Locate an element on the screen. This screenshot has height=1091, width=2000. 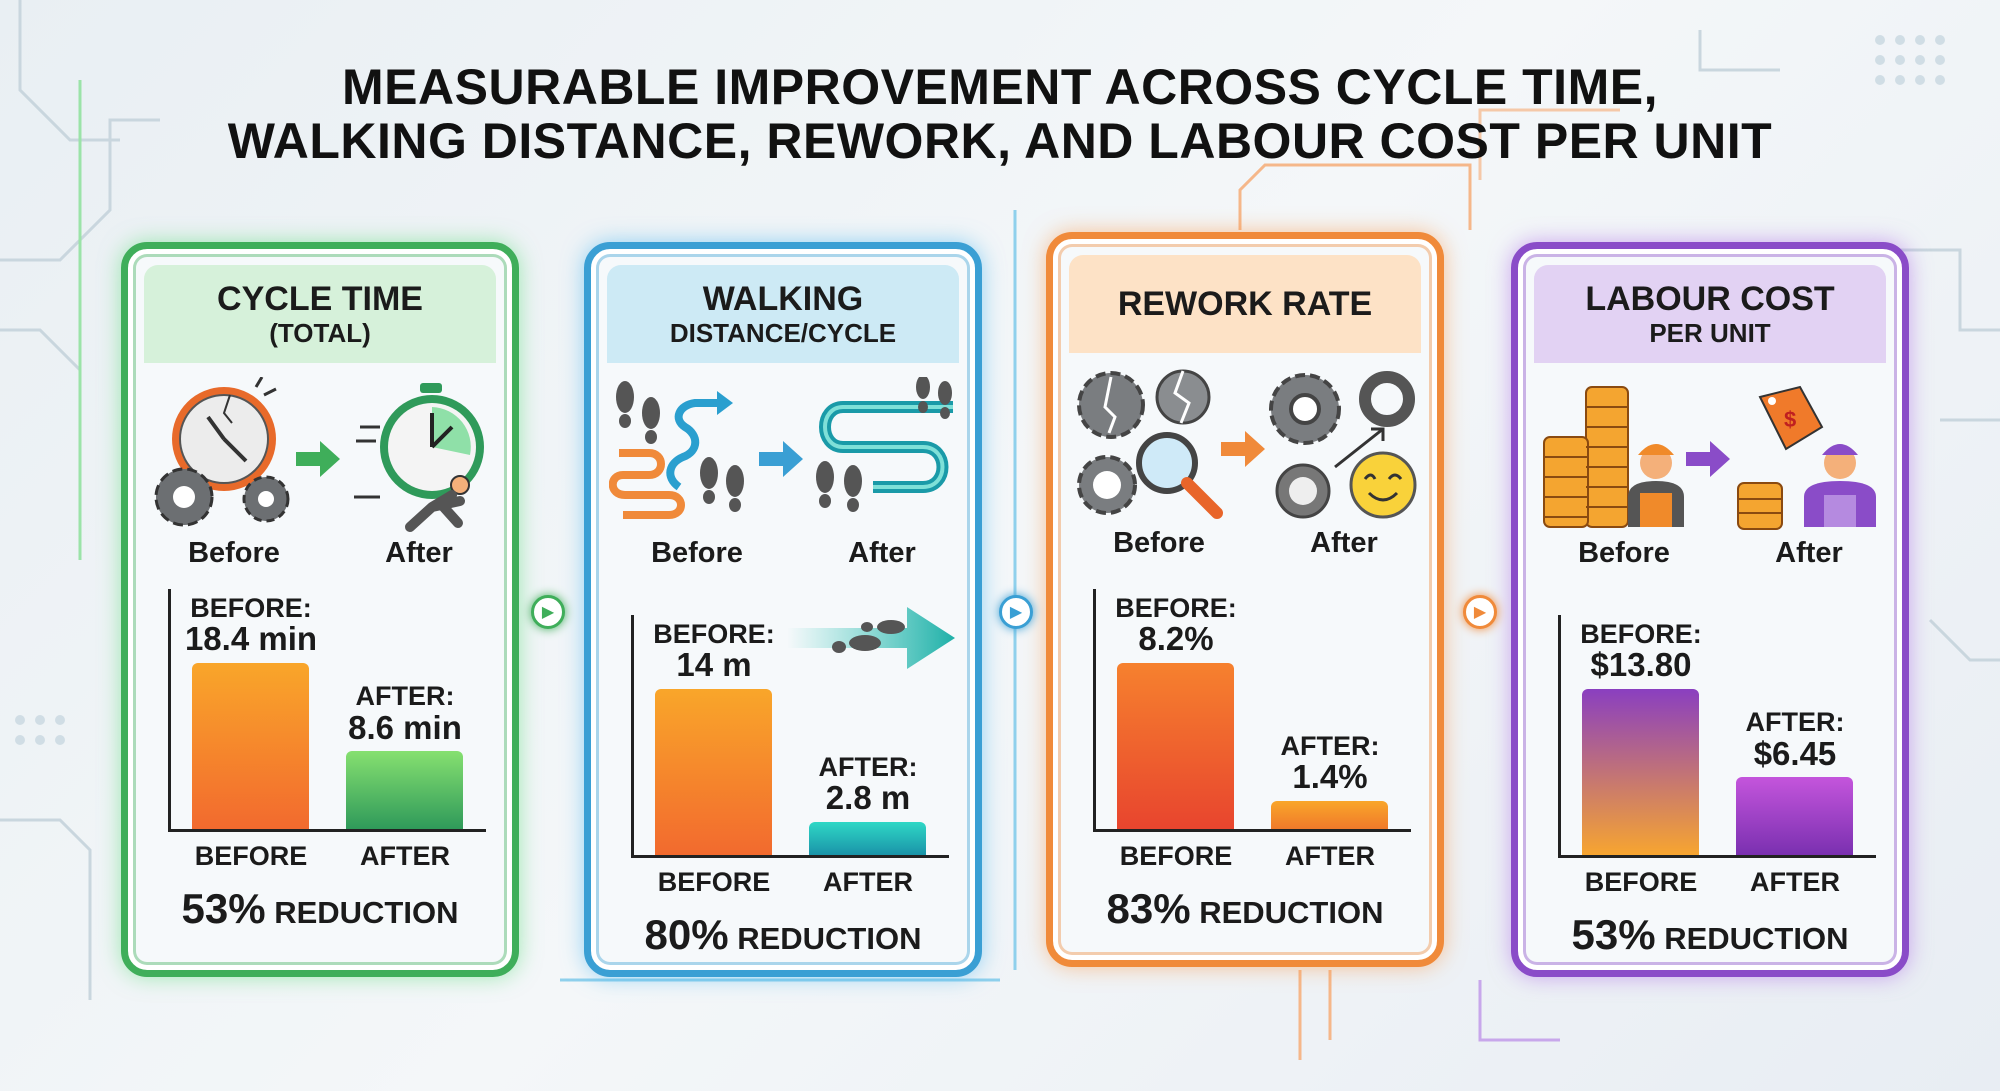
before-data-label: BEFORE: $13.80 is located at coordinates (1641, 651).